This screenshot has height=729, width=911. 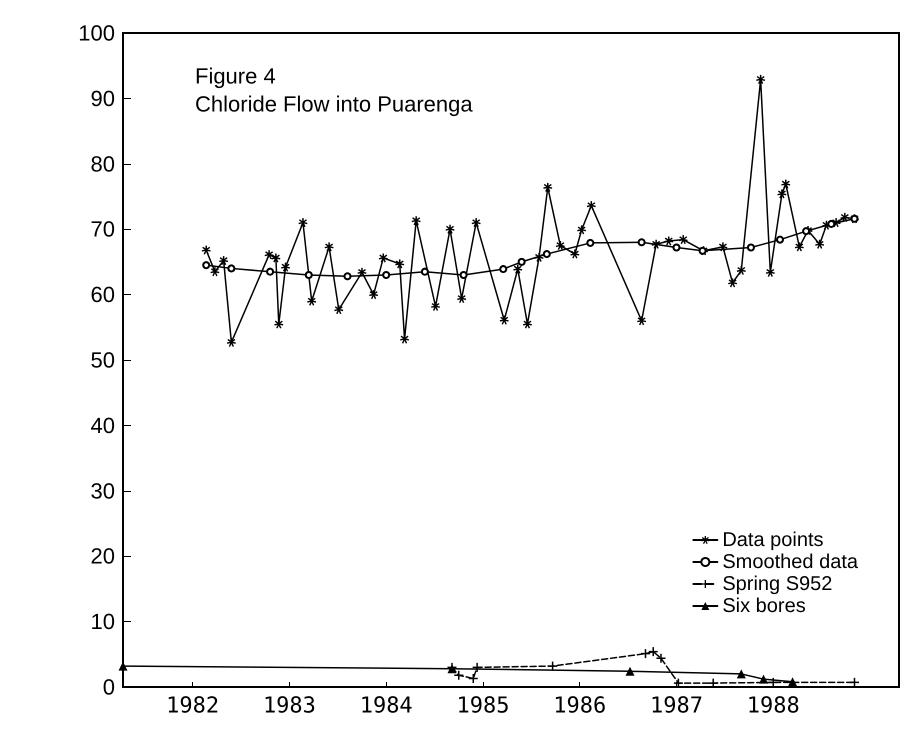 What do you see at coordinates (193, 706) in the screenshot?
I see `x-tick-label: 1982` at bounding box center [193, 706].